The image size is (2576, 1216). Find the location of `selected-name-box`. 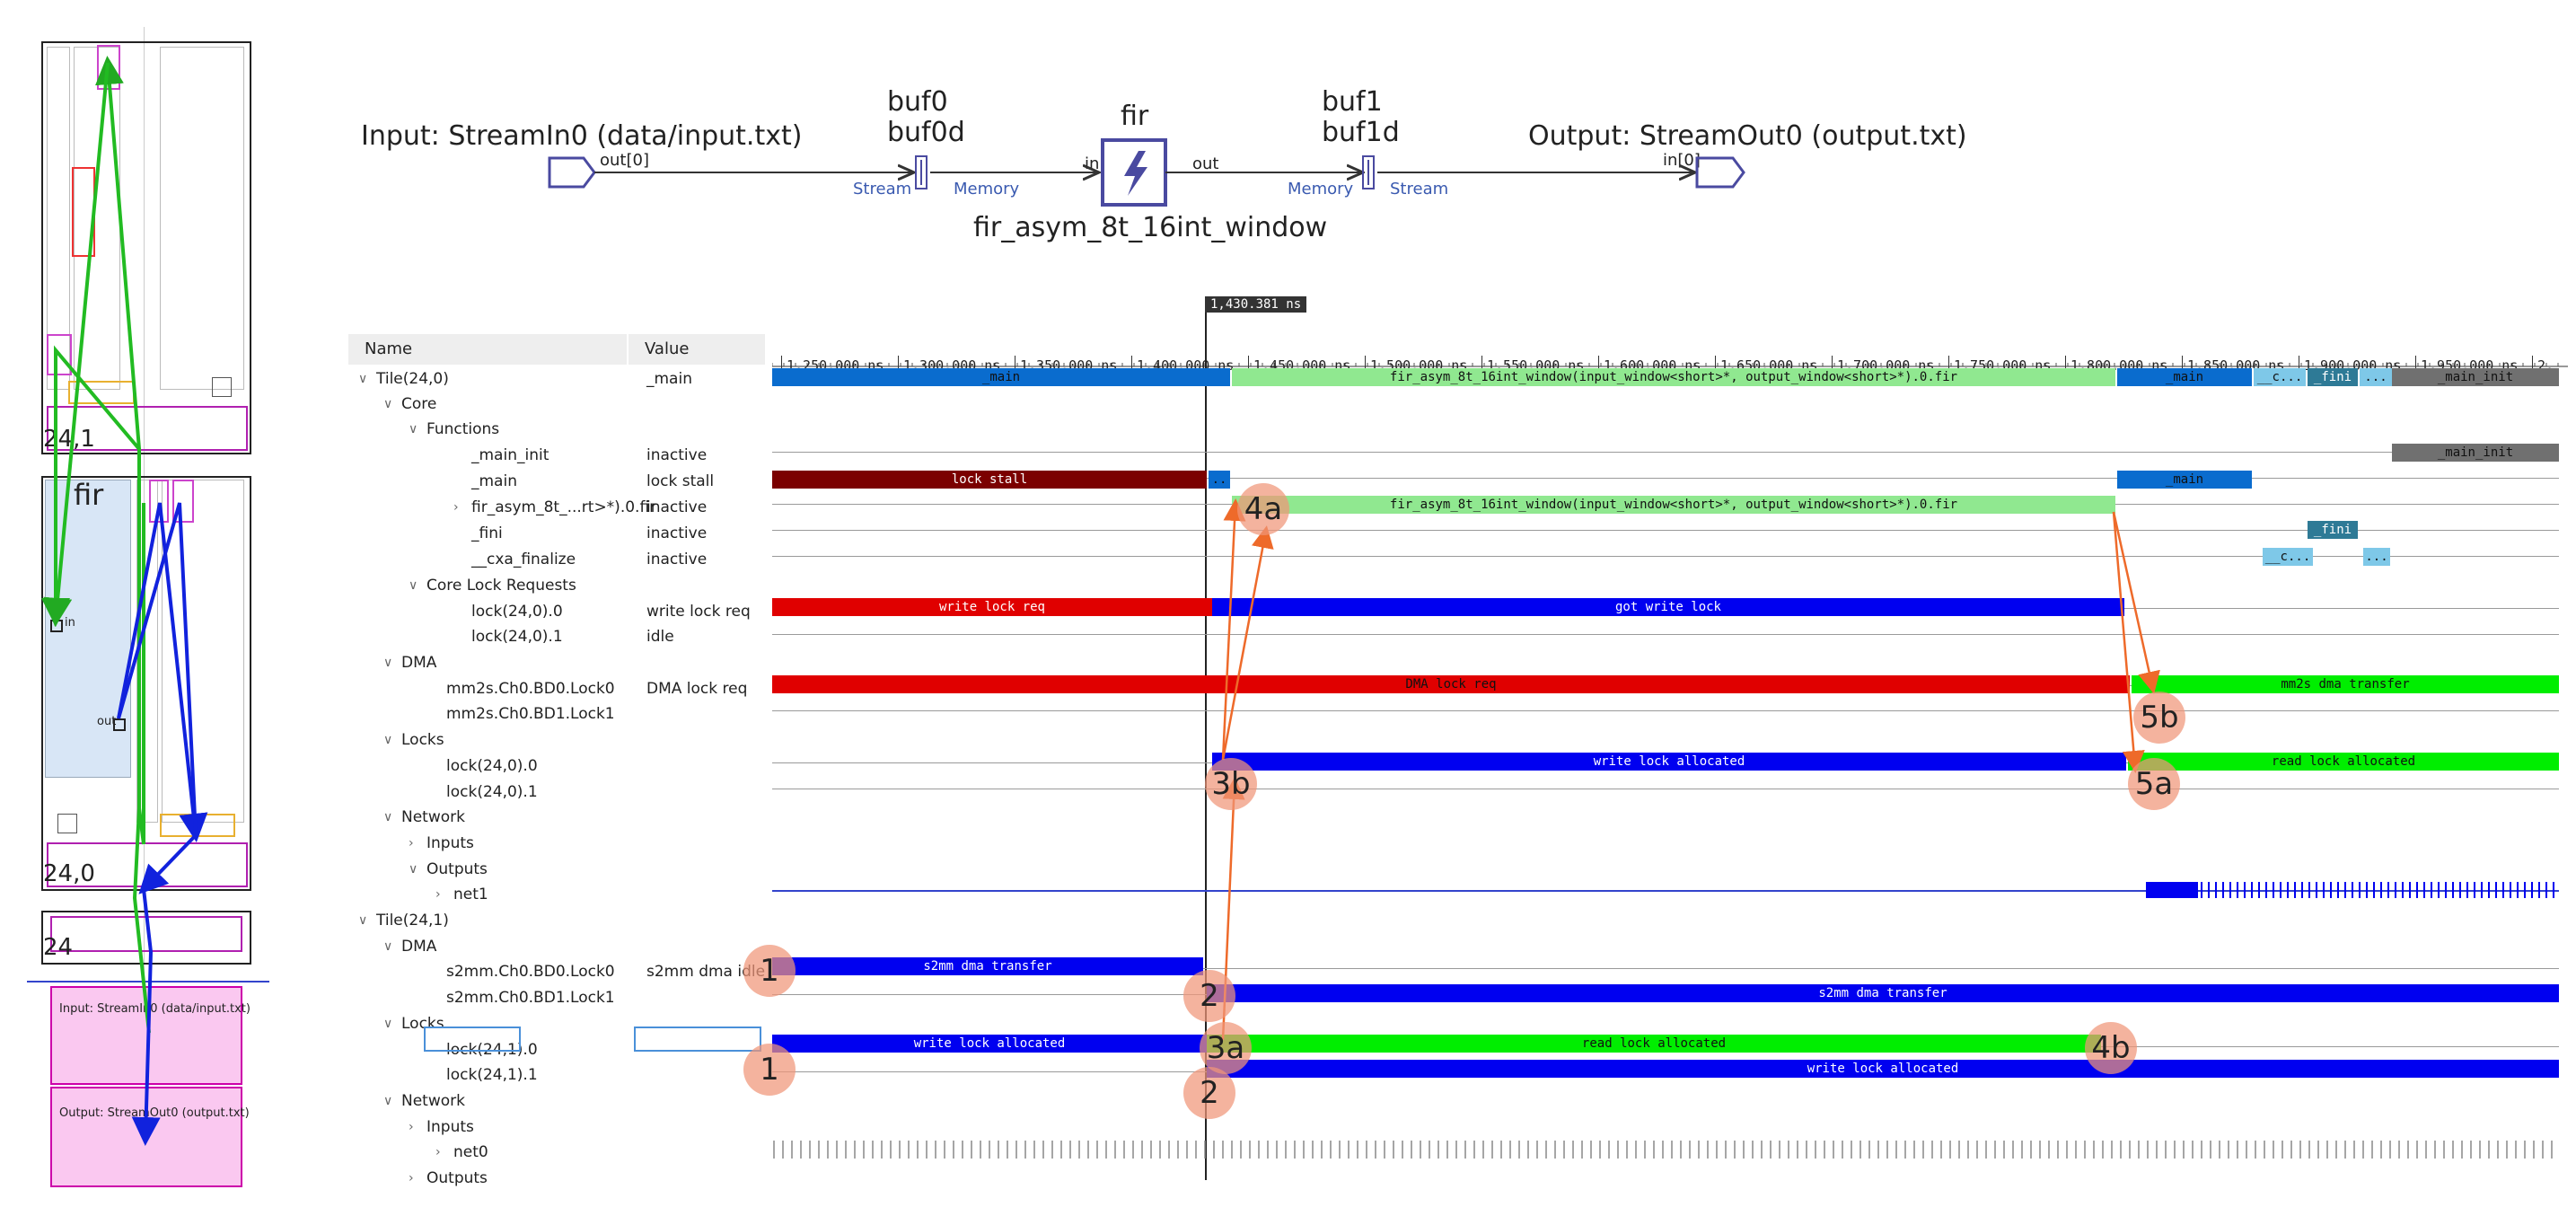

selected-name-box is located at coordinates (472, 1039).